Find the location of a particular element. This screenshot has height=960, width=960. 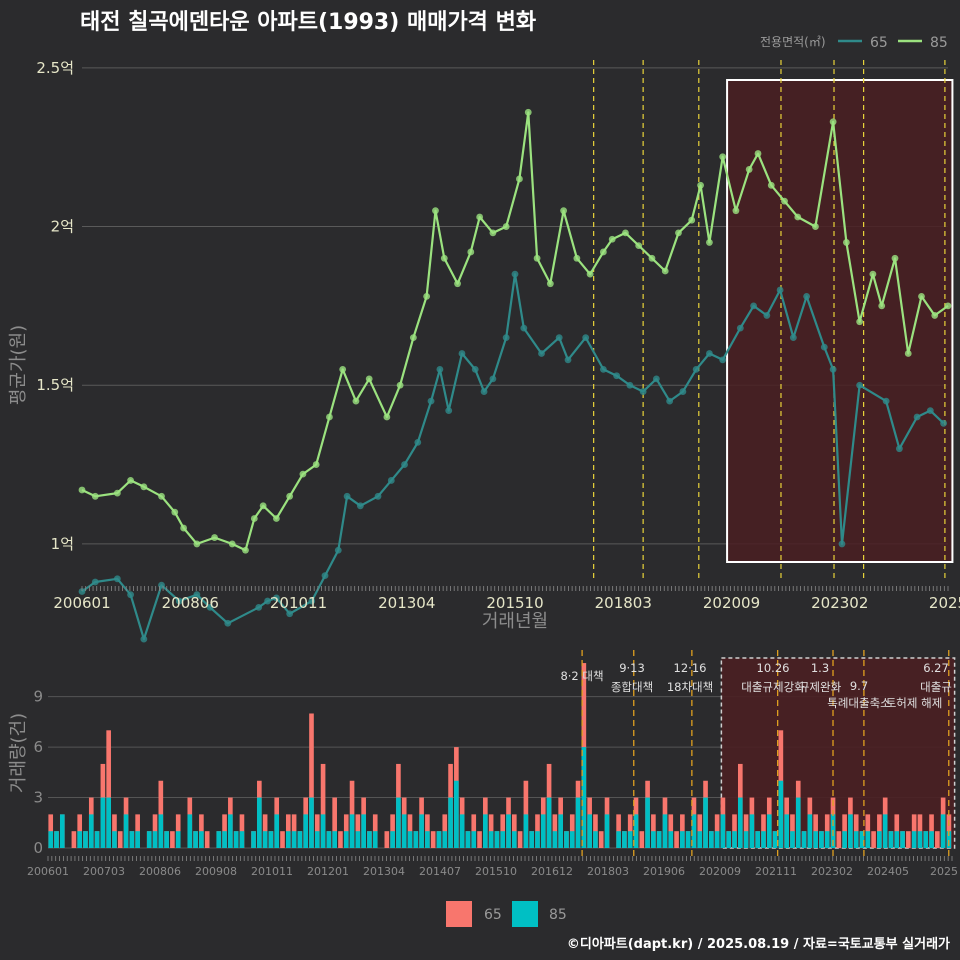

volume-x-tick-label: 201612 is located at coordinates (552, 871).